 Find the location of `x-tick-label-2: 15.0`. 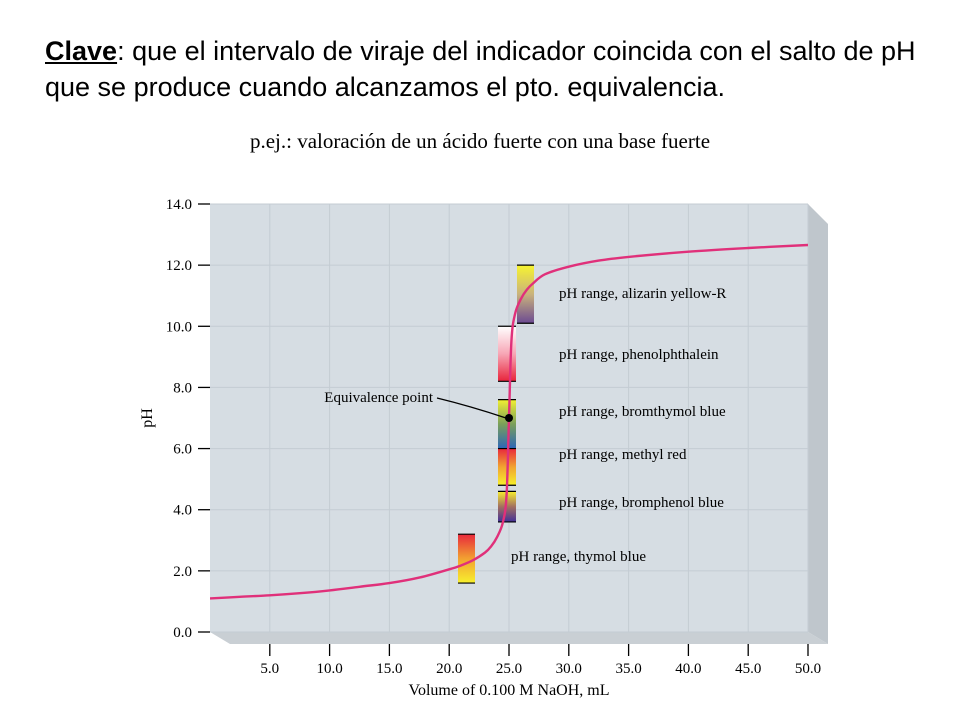

x-tick-label-2: 15.0 is located at coordinates (389, 669).